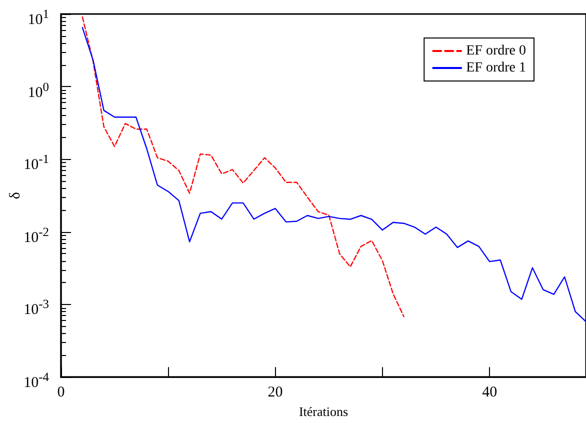 This screenshot has width=586, height=423. What do you see at coordinates (61, 392) in the screenshot?
I see `x-tick-label: 0` at bounding box center [61, 392].